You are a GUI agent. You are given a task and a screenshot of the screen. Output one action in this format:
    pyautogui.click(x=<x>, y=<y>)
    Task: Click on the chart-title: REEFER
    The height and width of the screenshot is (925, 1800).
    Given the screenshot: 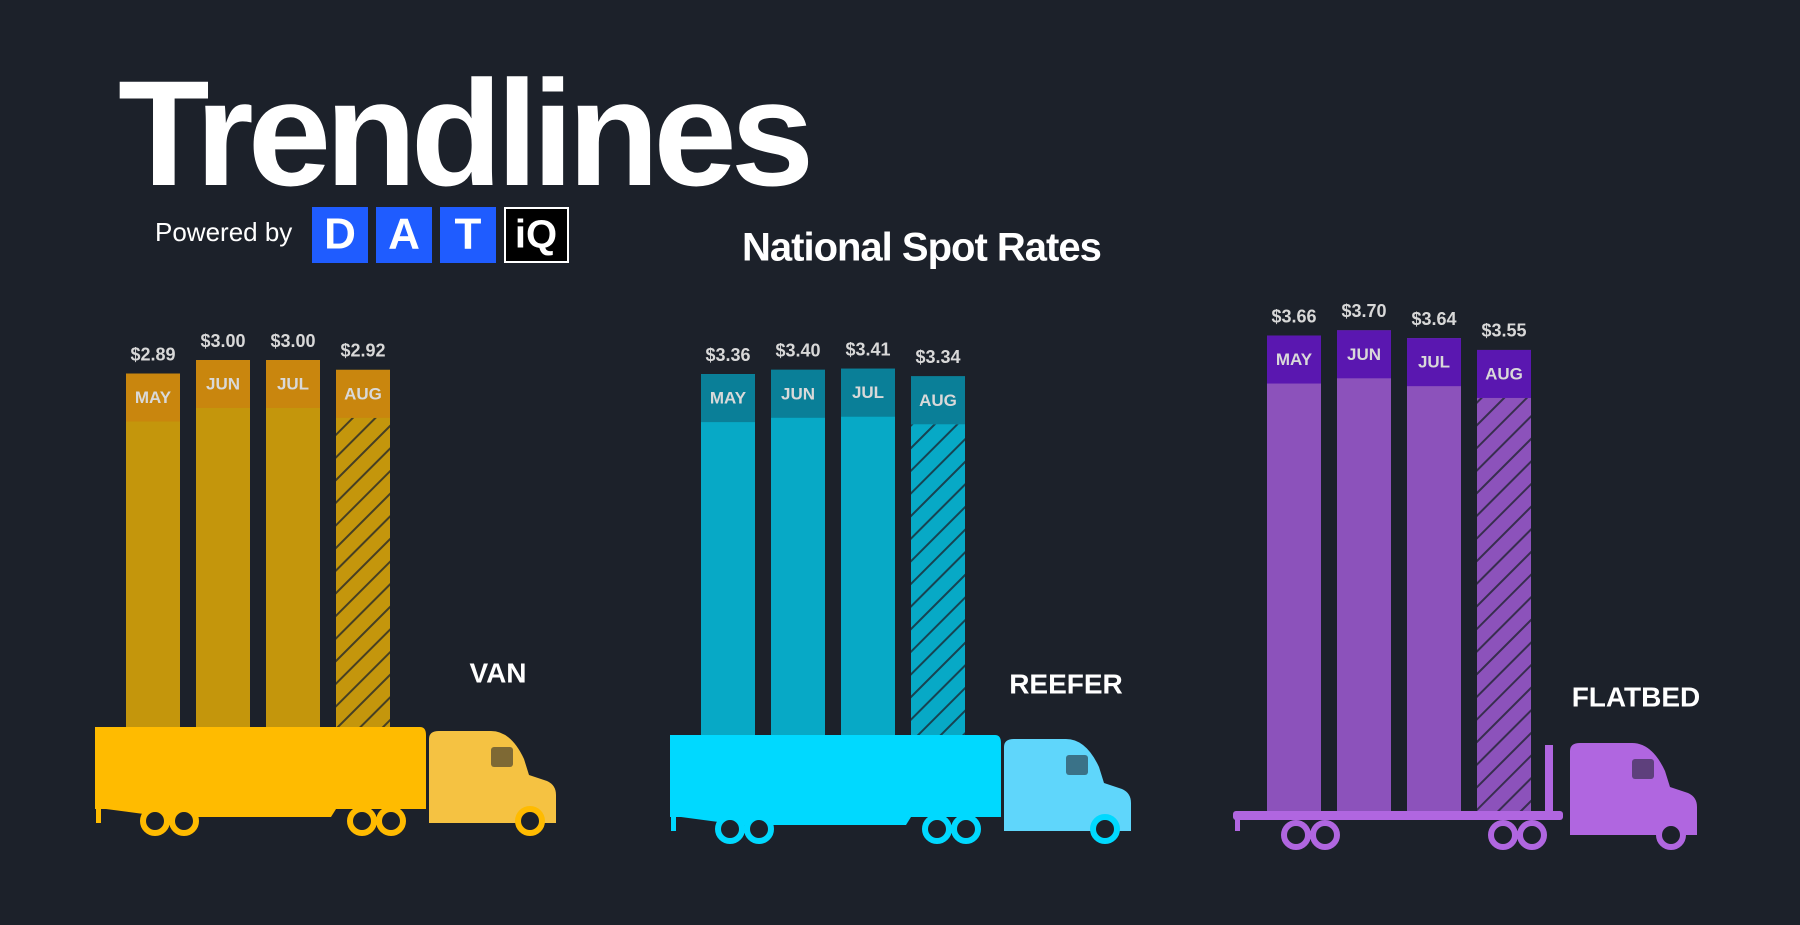 What is the action you would take?
    pyautogui.click(x=1066, y=683)
    